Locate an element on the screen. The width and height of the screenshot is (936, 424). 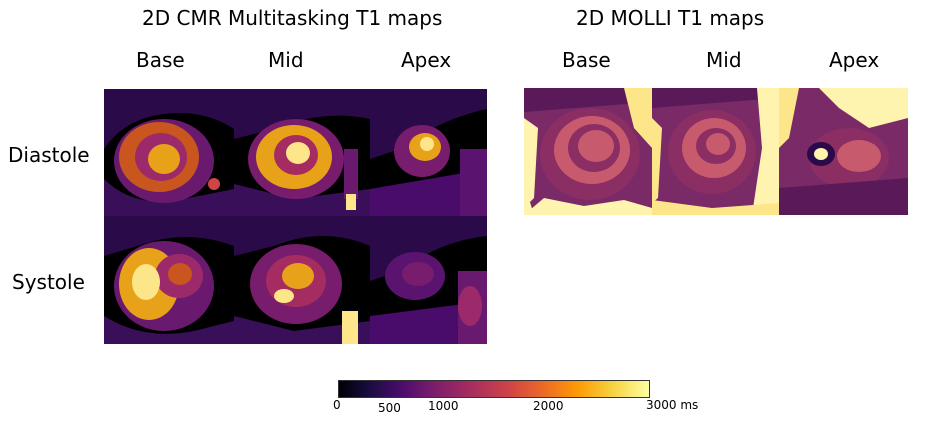
multitasking-diastole-base-image is located at coordinates (169, 152).